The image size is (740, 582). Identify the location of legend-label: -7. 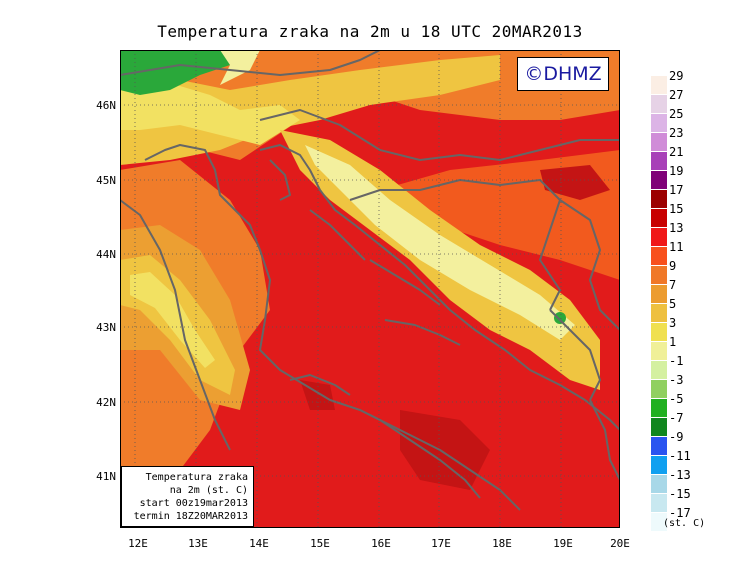
(676, 418).